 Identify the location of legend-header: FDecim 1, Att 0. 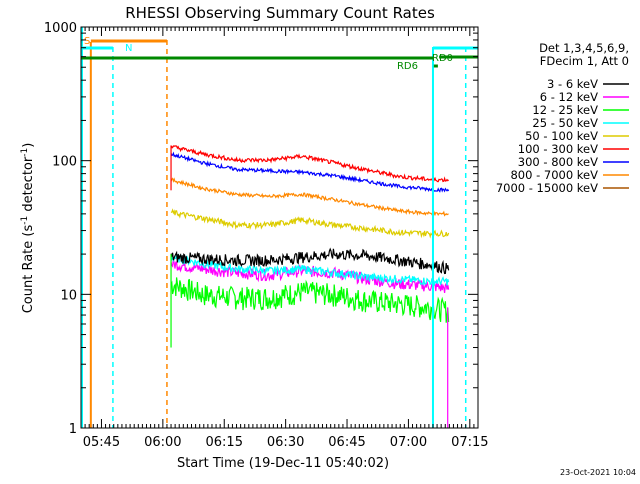
(584, 61).